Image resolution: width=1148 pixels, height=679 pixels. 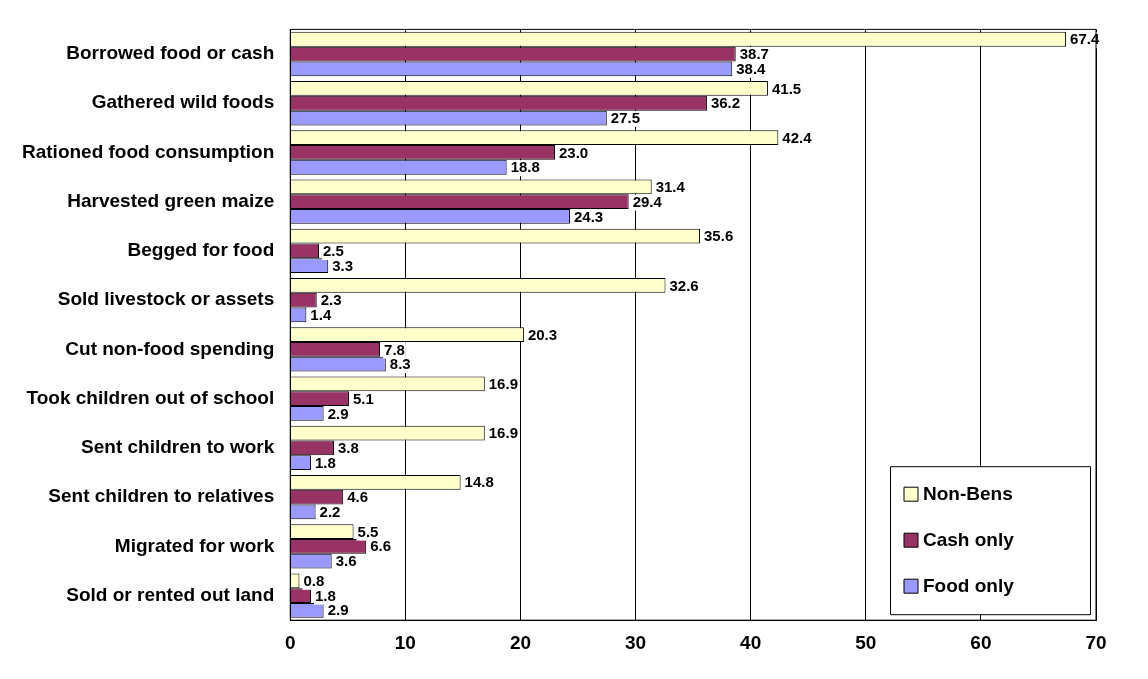 I want to click on text: 41.5, so click(x=786, y=88).